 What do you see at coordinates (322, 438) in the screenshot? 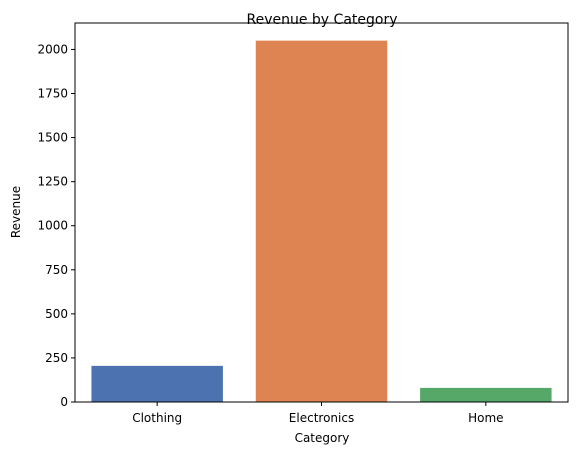
I see `x-axis-label: Category` at bounding box center [322, 438].